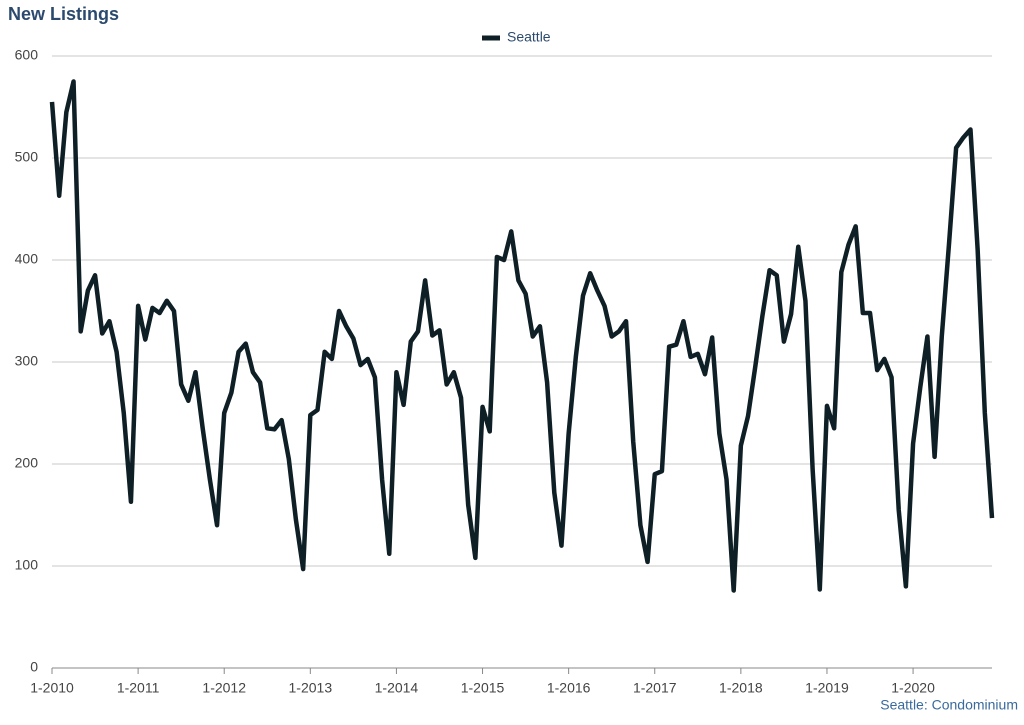 Image resolution: width=1024 pixels, height=725 pixels. Describe the element at coordinates (63, 14) in the screenshot. I see `chart-title: New Listings` at that location.